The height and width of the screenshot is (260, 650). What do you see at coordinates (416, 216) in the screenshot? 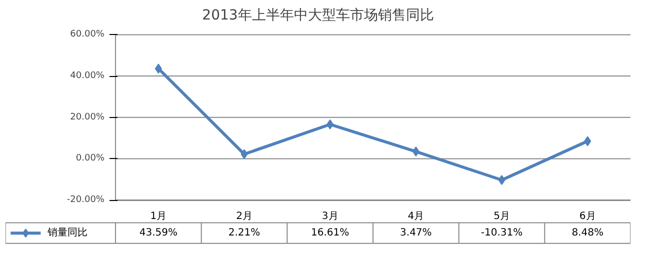
I see `x-tick-label: 4月` at bounding box center [416, 216].